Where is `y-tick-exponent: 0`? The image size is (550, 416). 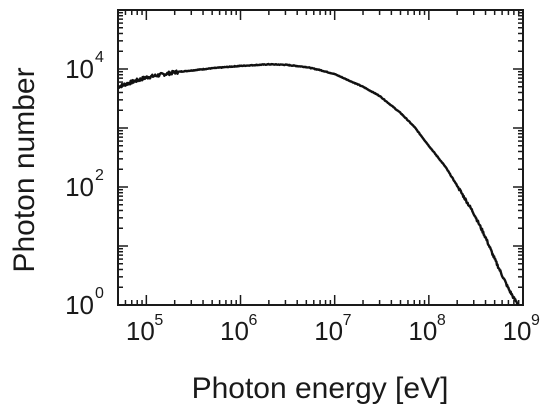 y-tick-exponent: 0 is located at coordinates (99, 293).